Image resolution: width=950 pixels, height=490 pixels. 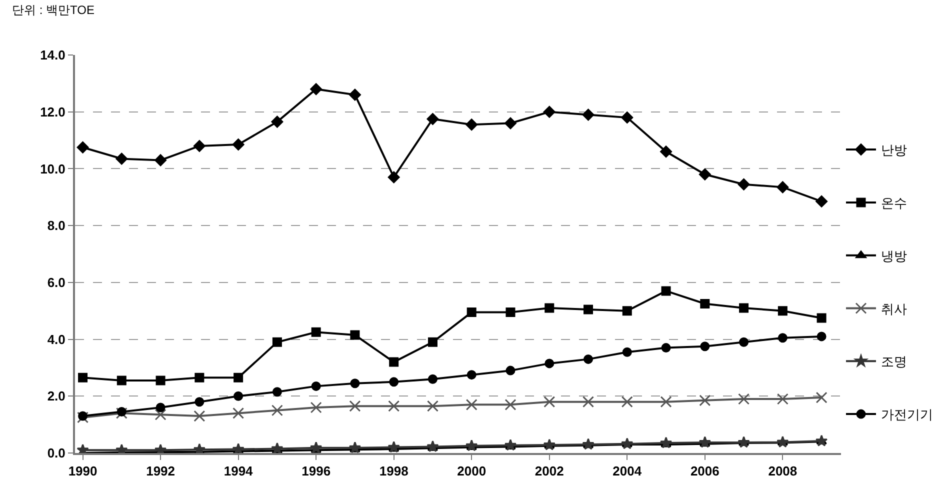 What do you see at coordinates (53, 112) in the screenshot?
I see `y-tick-label: 12.0` at bounding box center [53, 112].